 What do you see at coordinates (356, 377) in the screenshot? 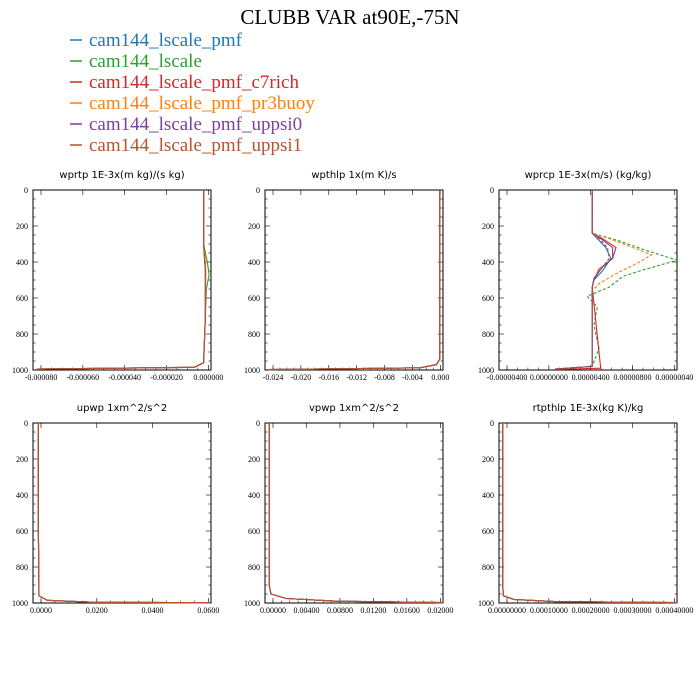
I see `x-tick-label: -0.012` at bounding box center [356, 377].